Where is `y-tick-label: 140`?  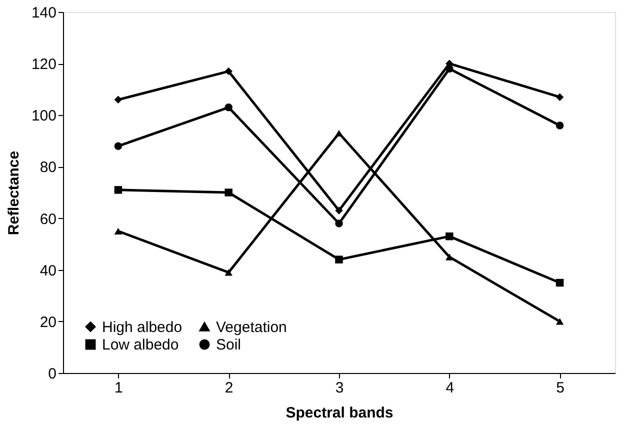 y-tick-label: 140 is located at coordinates (43, 13).